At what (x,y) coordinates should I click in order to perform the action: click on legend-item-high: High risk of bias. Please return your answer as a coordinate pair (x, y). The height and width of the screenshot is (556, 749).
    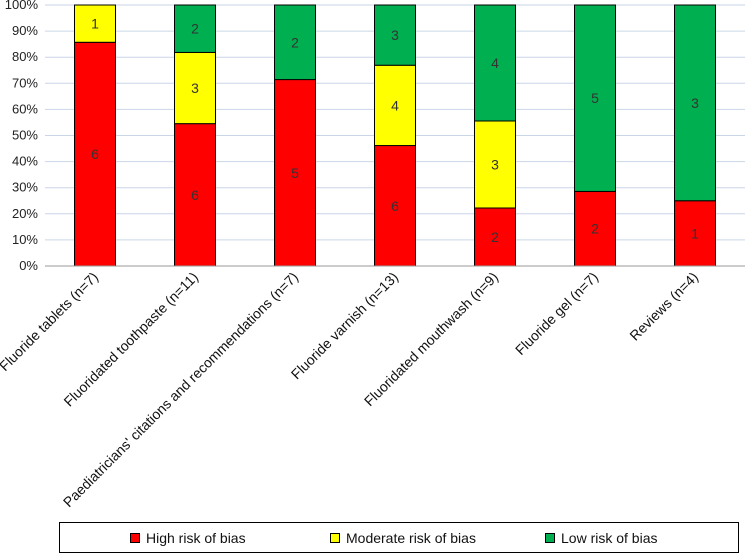
    Looking at the image, I should click on (188, 537).